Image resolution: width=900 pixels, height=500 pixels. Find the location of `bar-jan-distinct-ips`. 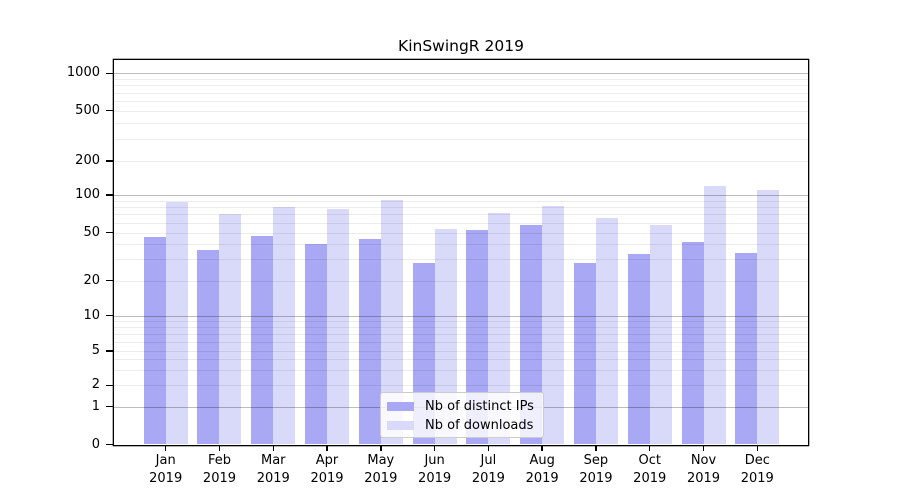

bar-jan-distinct-ips is located at coordinates (154, 341).